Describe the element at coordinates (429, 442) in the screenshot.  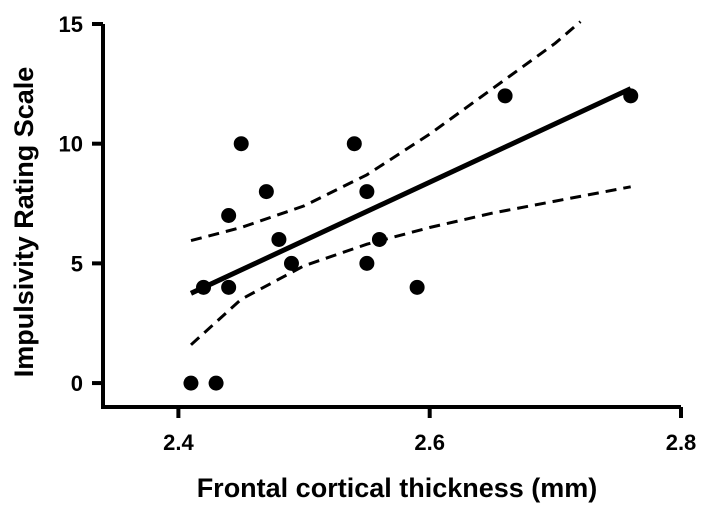
I see `x-tick-label: 2.6` at that location.